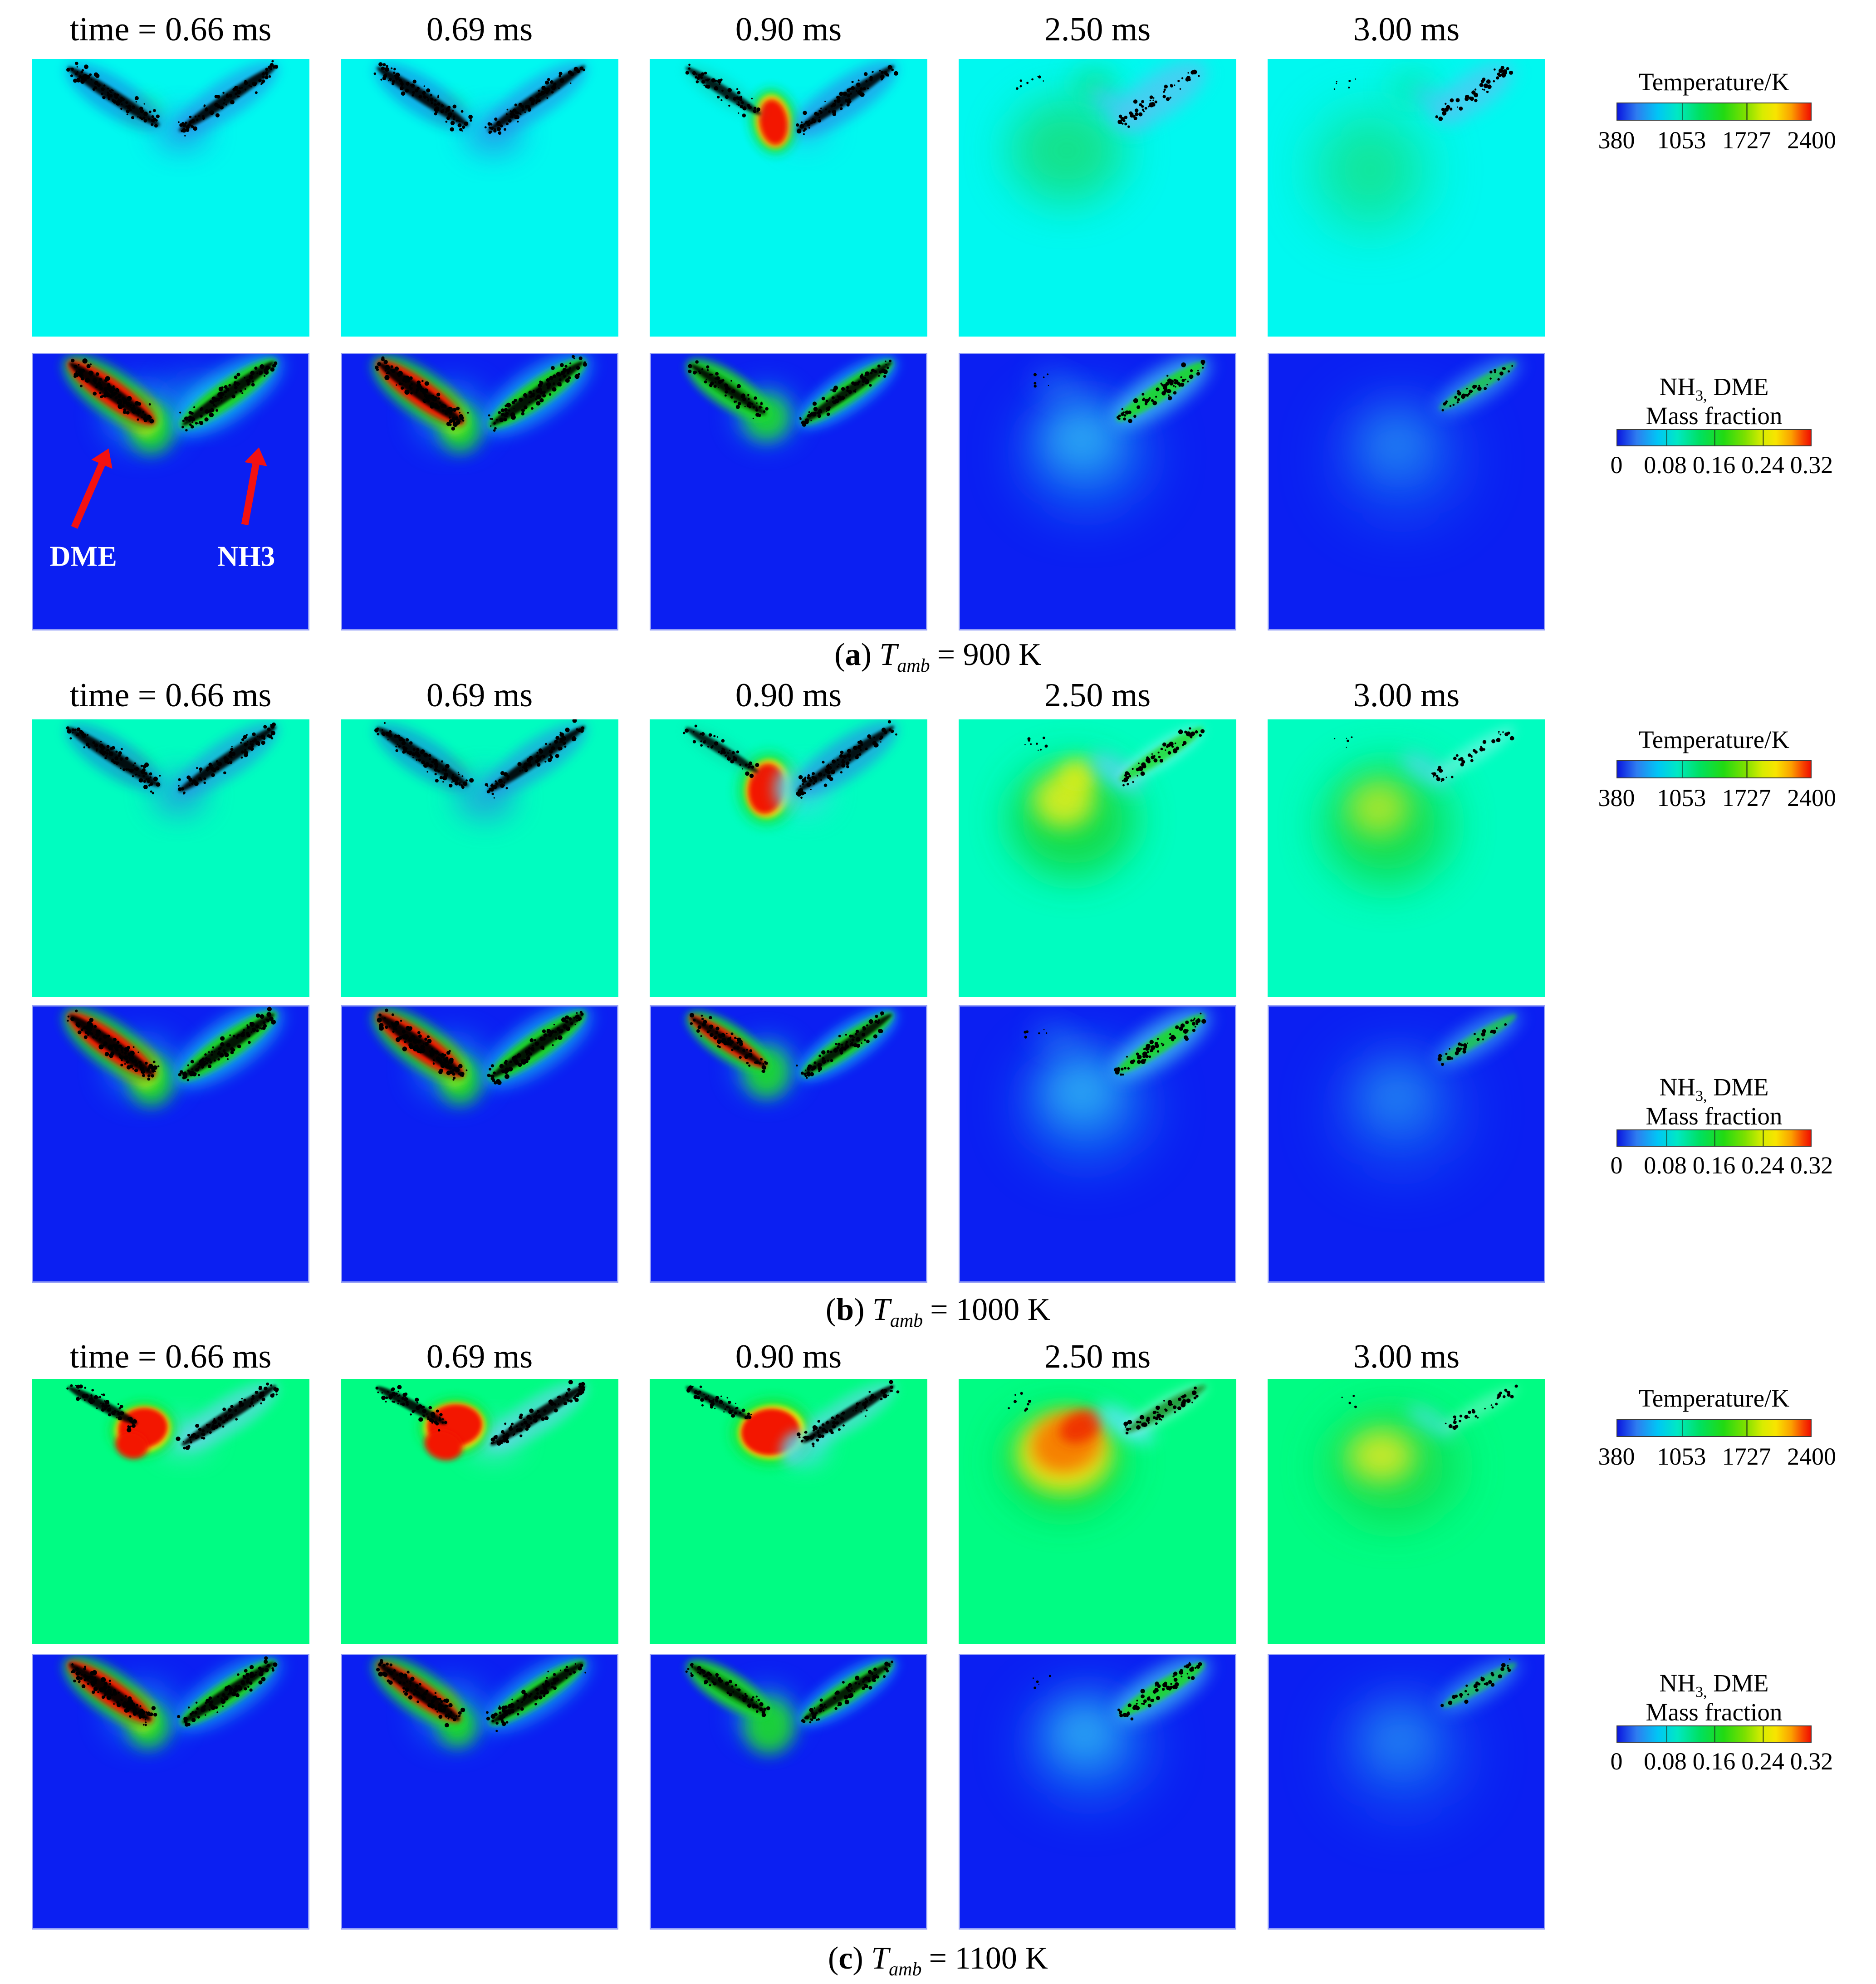 Image resolution: width=1876 pixels, height=1984 pixels. What do you see at coordinates (1097, 491) in the screenshot?
I see `mass-fraction-contour-a-t3` at bounding box center [1097, 491].